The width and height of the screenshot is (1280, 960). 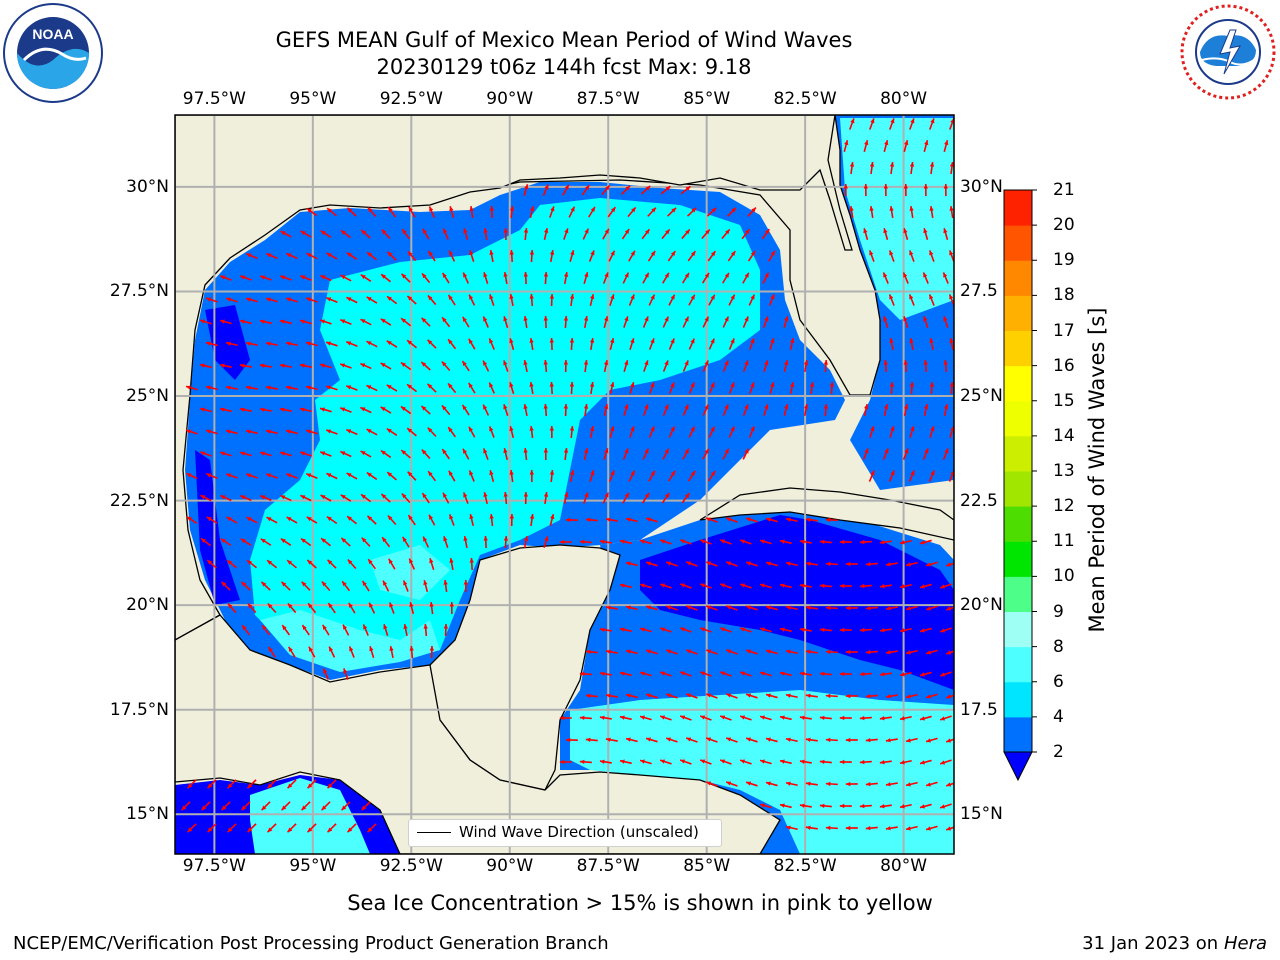 I want to click on central-america, so click(x=478, y=734).